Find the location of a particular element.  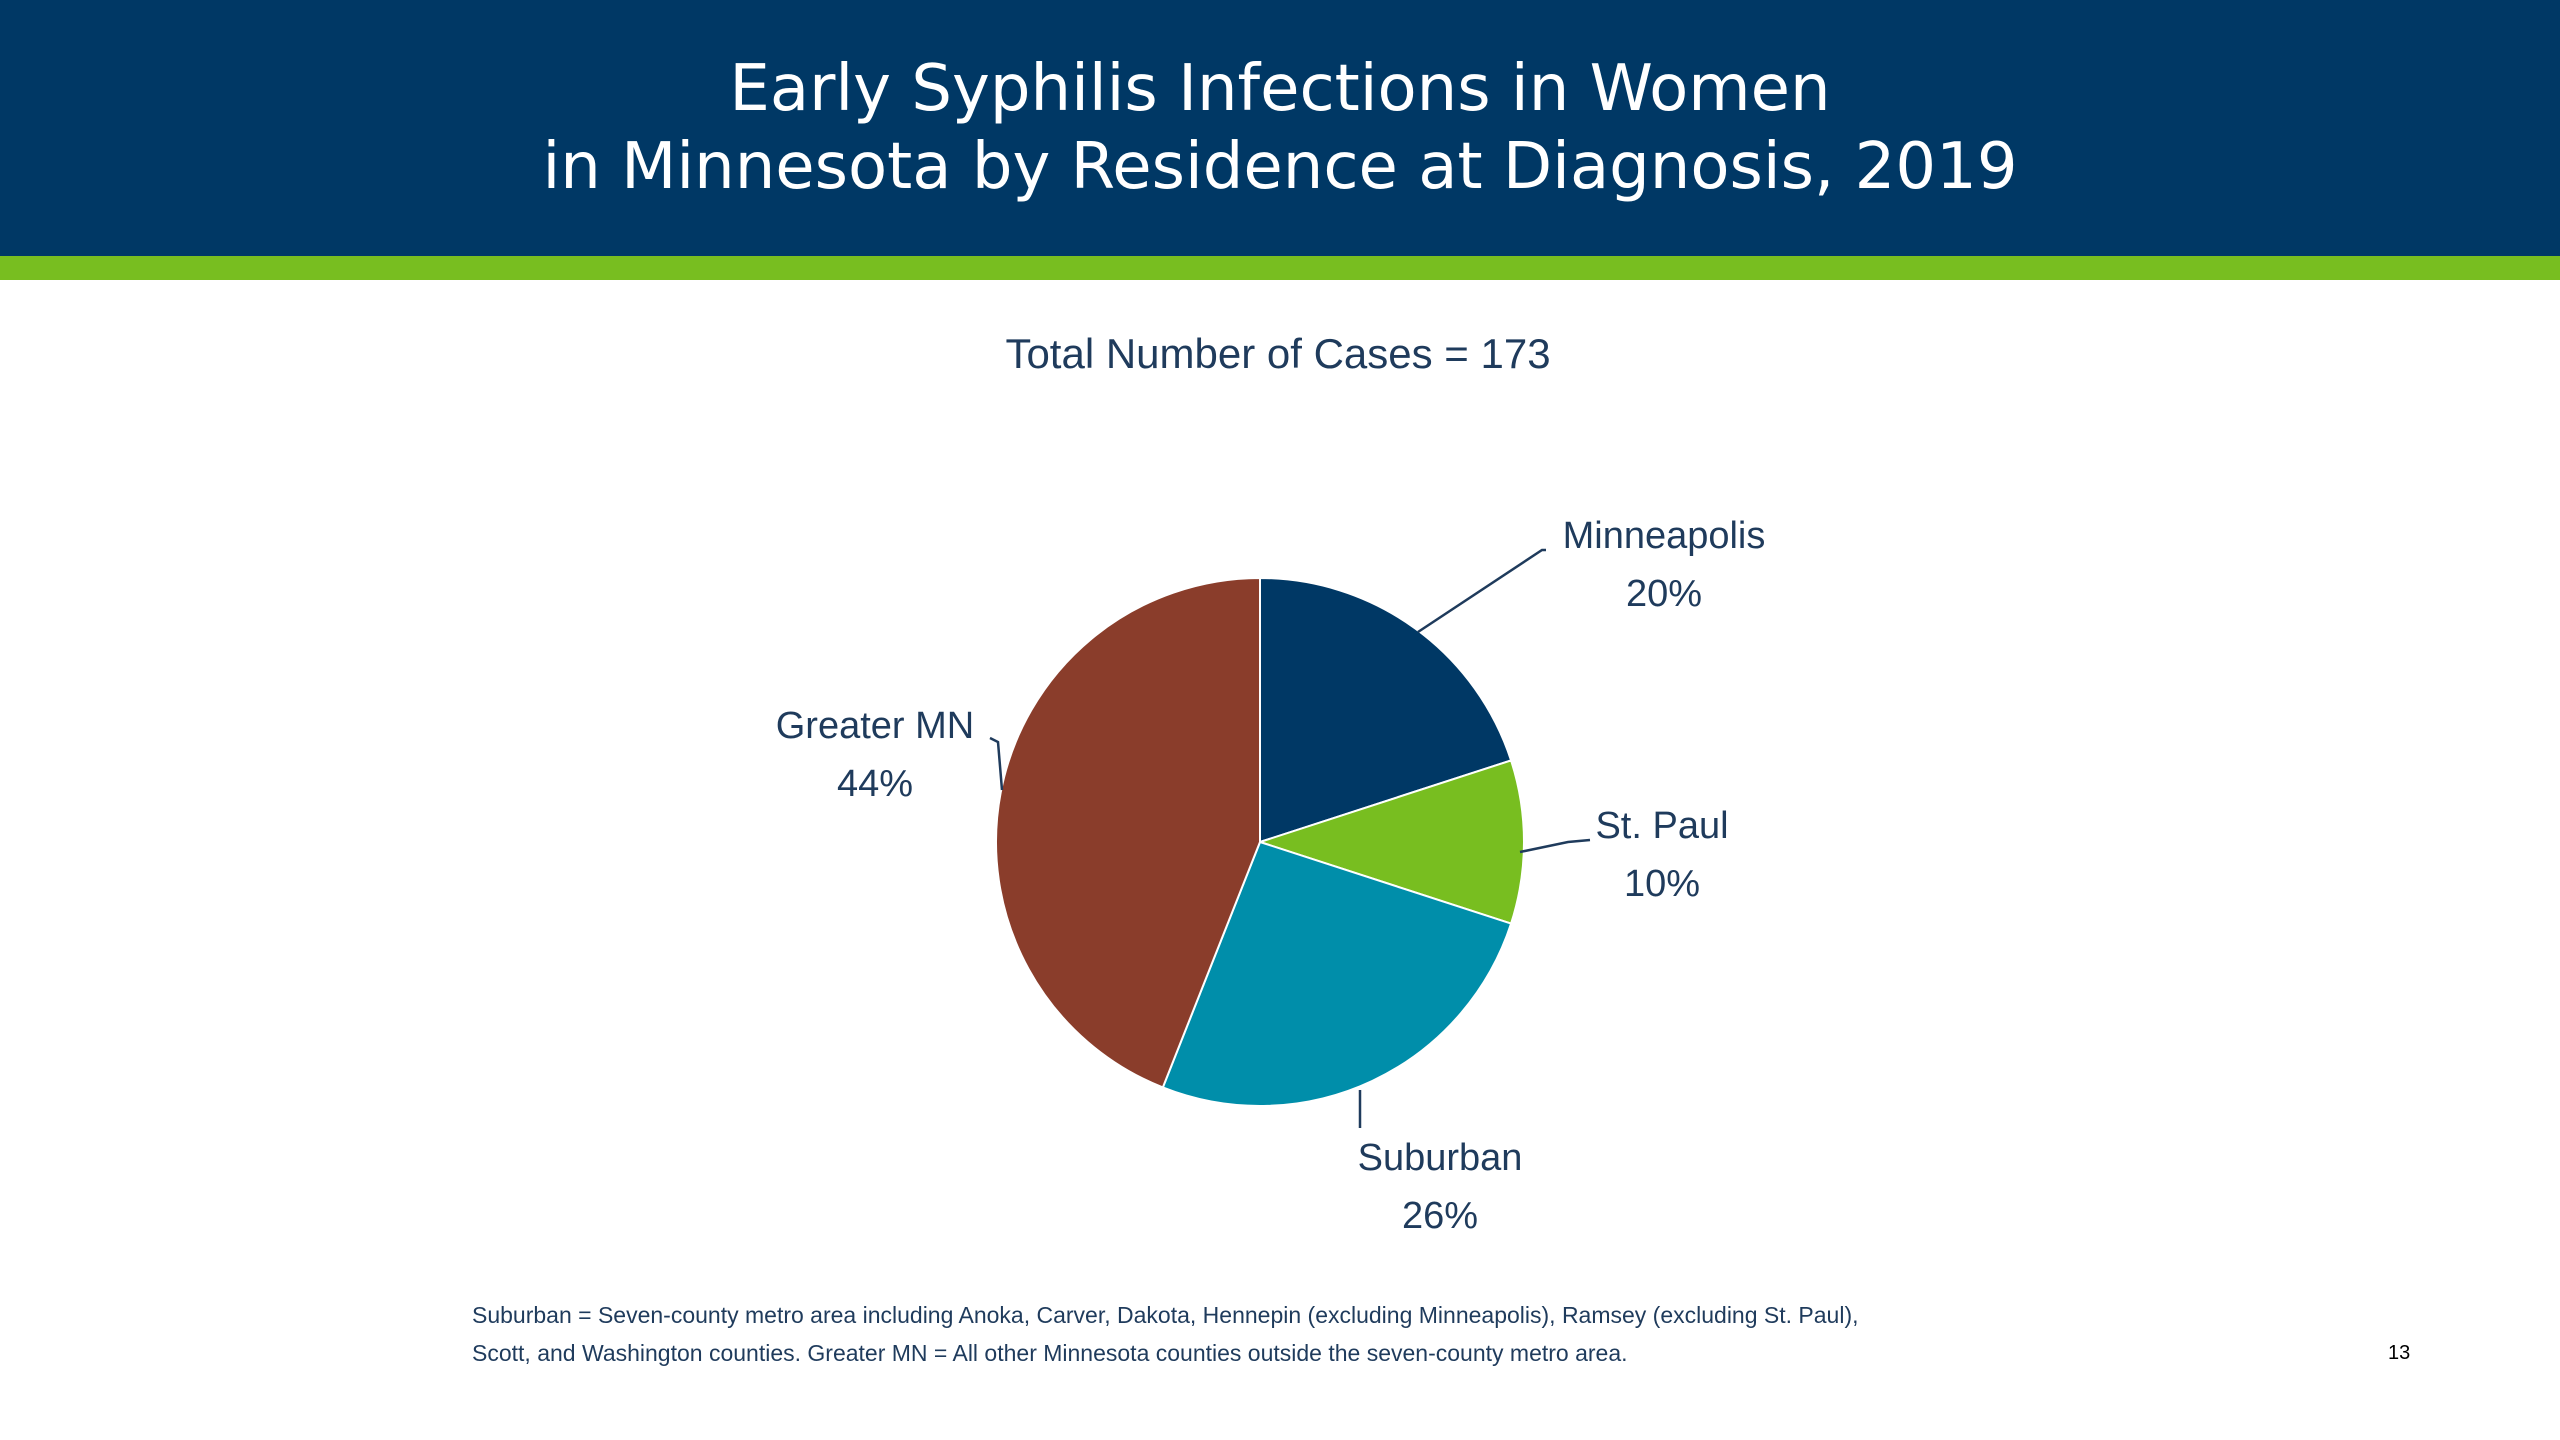

slice-value-label-minneapolis: 20% is located at coordinates (1664, 594).